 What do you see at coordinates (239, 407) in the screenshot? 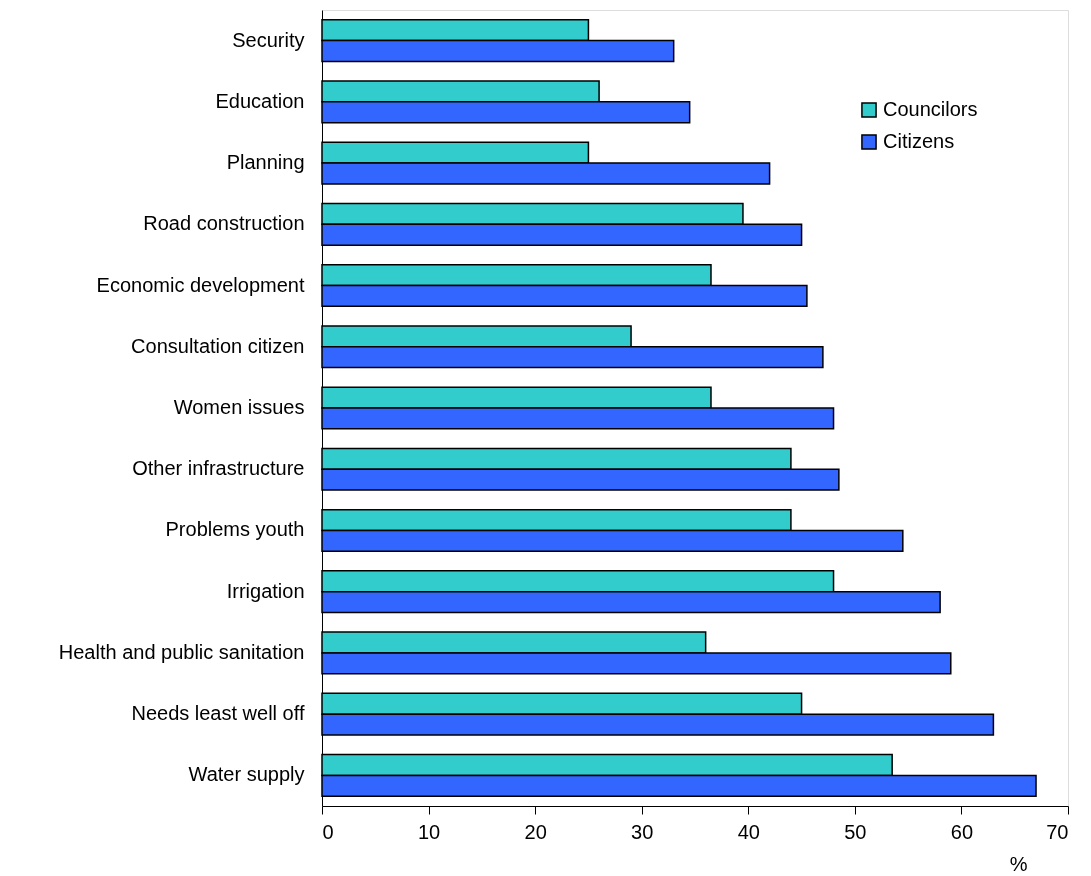
I see `y-tick-label: Women issues` at bounding box center [239, 407].